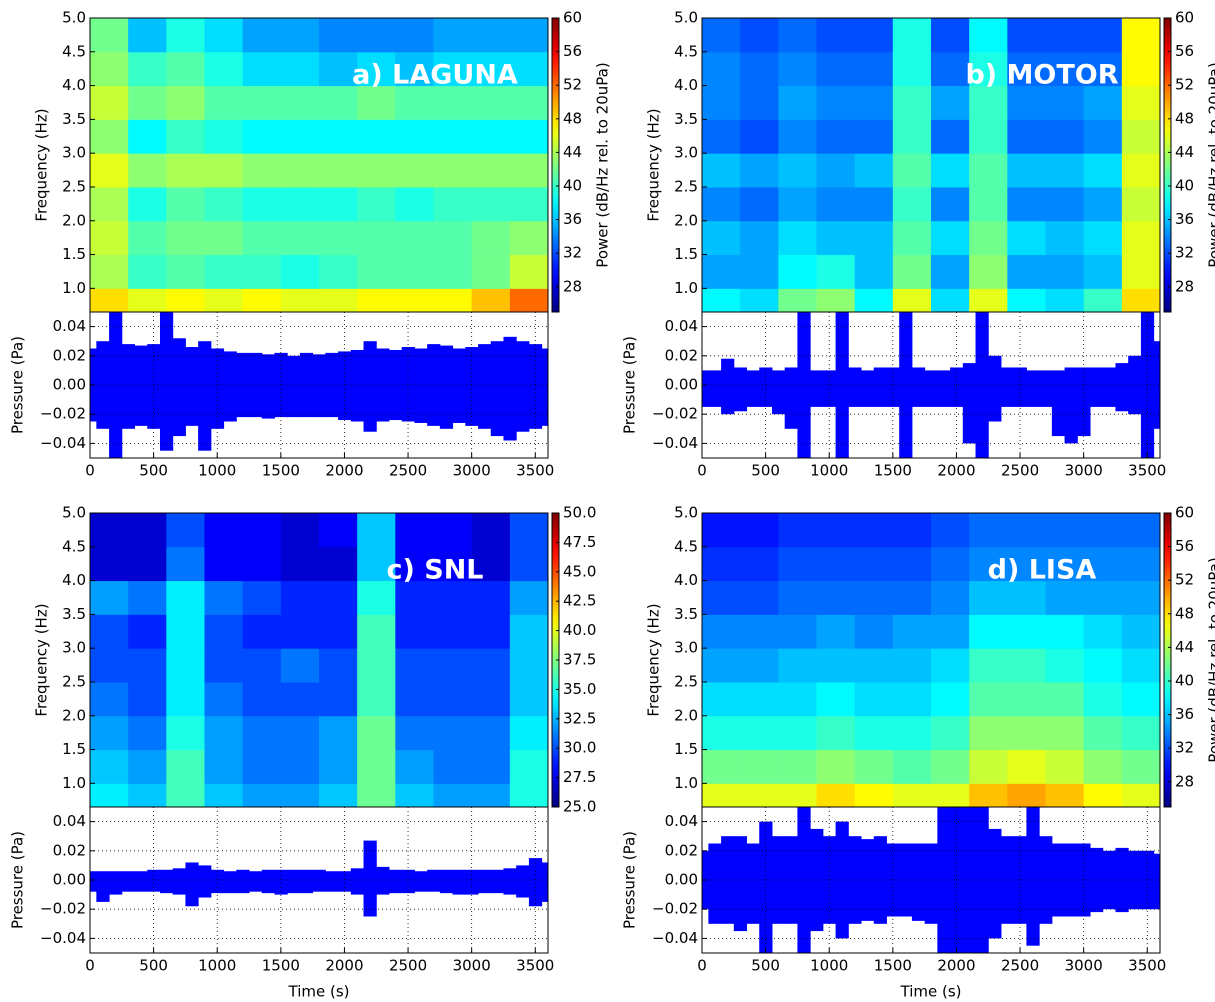 The height and width of the screenshot is (1002, 1215). Describe the element at coordinates (281, 471) in the screenshot. I see `x-tick-label: 1500` at that location.